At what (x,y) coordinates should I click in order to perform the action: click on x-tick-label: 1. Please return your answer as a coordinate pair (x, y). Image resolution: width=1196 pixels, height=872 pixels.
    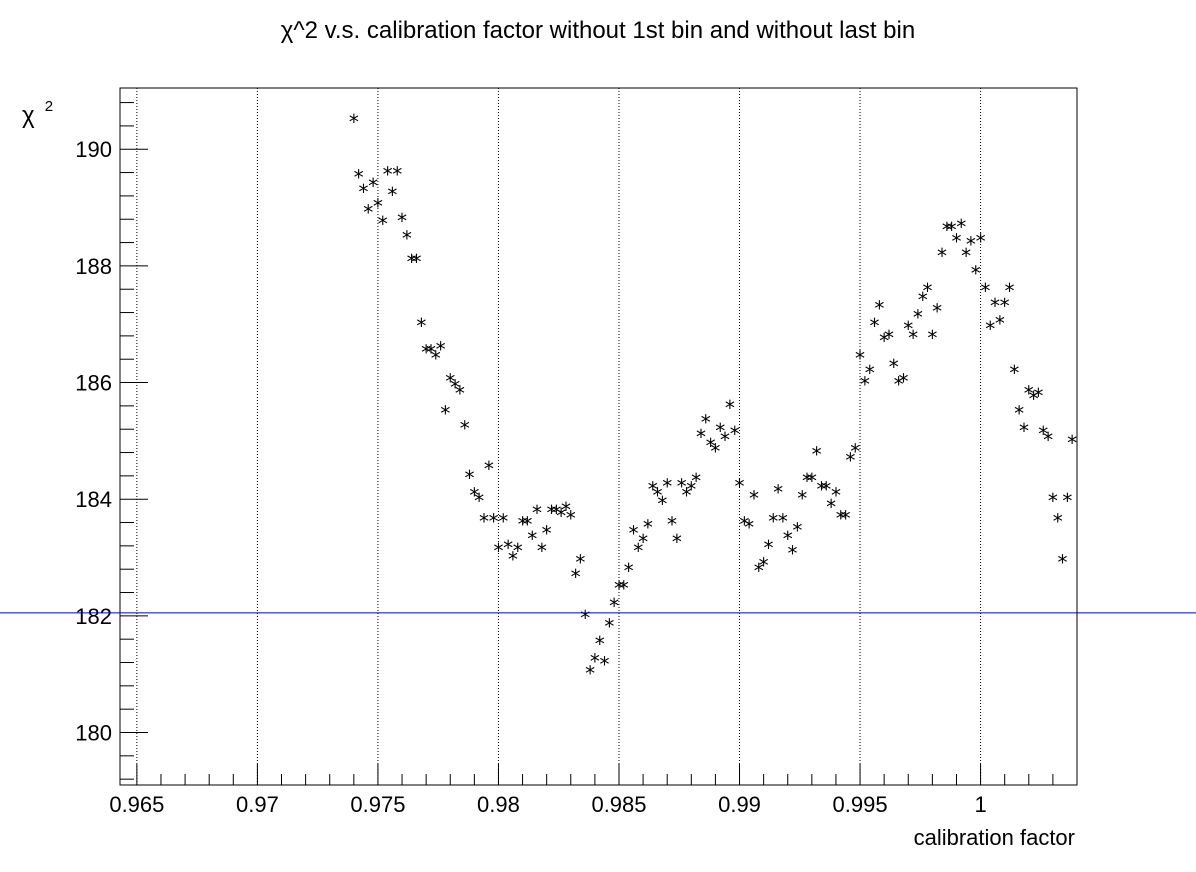
    Looking at the image, I should click on (980, 804).